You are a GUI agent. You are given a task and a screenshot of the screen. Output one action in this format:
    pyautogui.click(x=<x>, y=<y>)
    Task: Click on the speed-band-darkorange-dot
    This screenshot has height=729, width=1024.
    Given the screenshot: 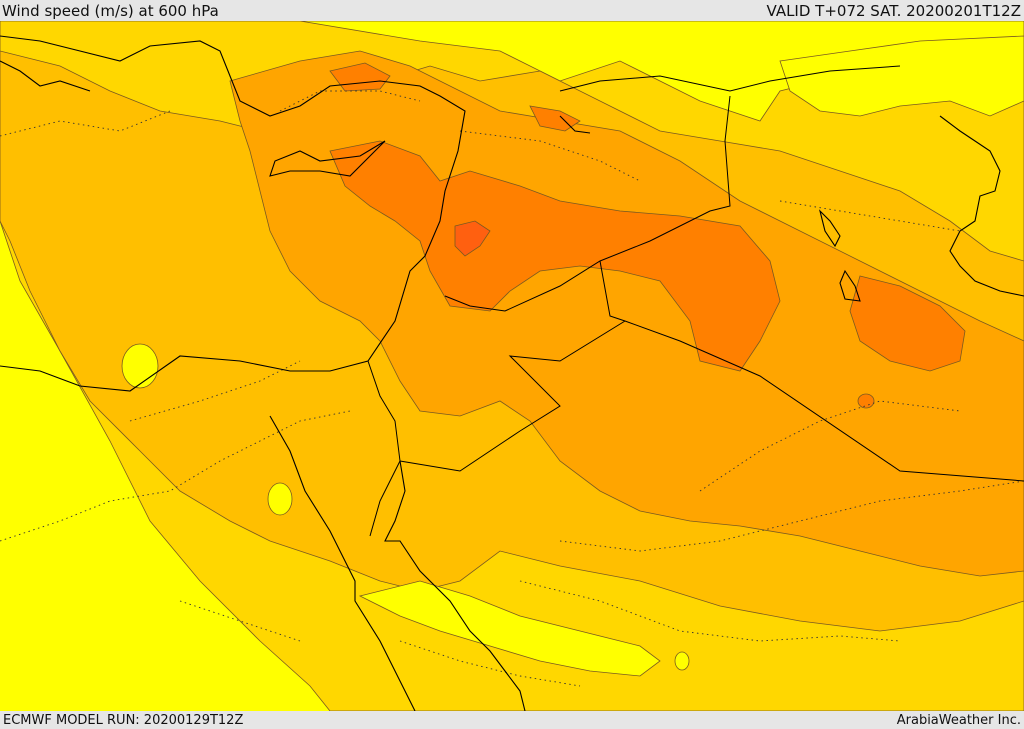 What is the action you would take?
    pyautogui.click(x=866, y=401)
    